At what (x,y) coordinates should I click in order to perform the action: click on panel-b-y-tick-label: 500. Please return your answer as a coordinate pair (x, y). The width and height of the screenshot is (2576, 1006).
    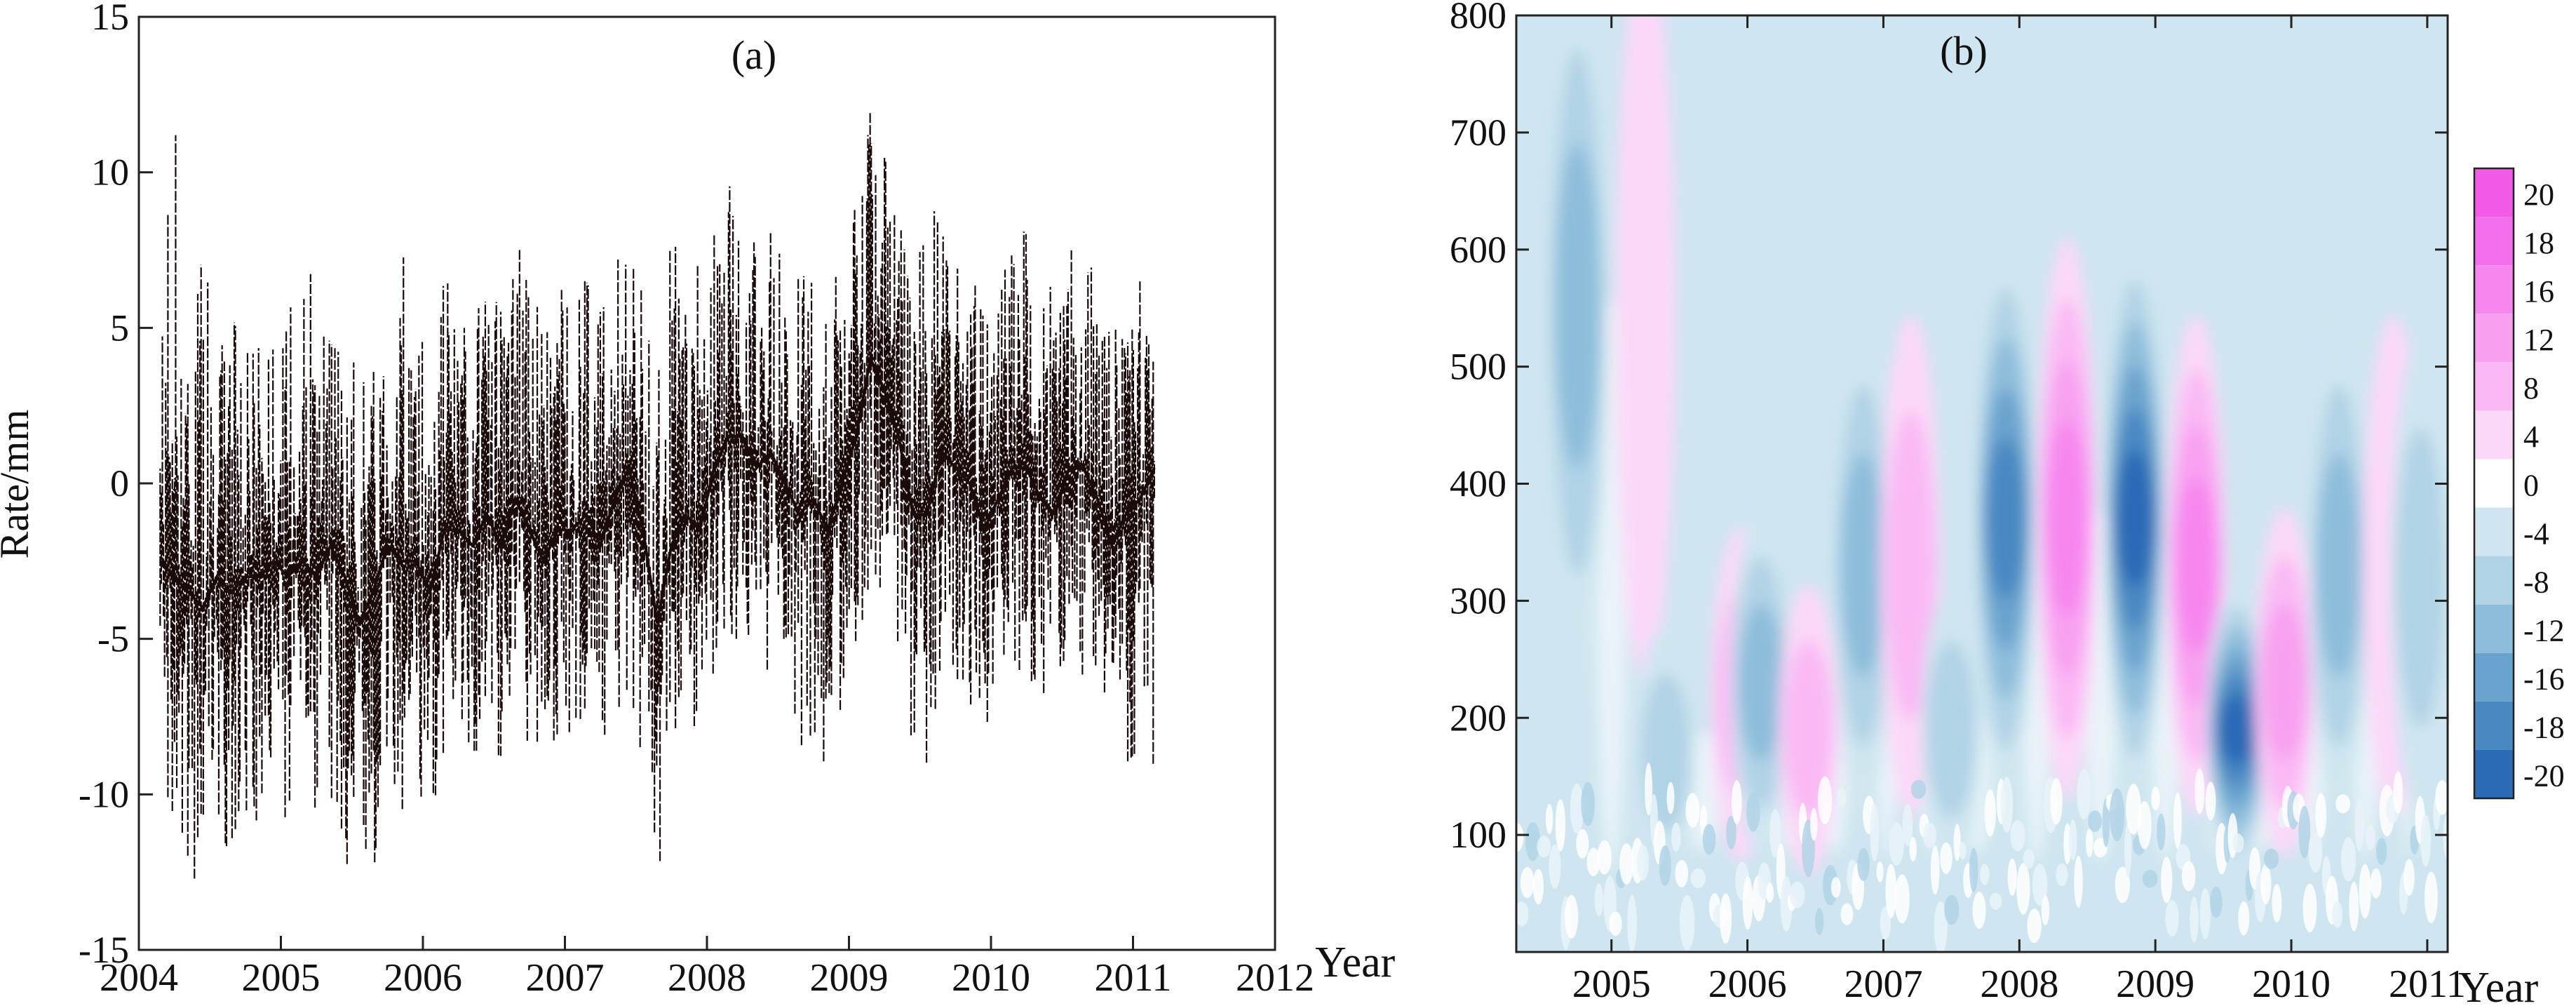
    Looking at the image, I should click on (1478, 367).